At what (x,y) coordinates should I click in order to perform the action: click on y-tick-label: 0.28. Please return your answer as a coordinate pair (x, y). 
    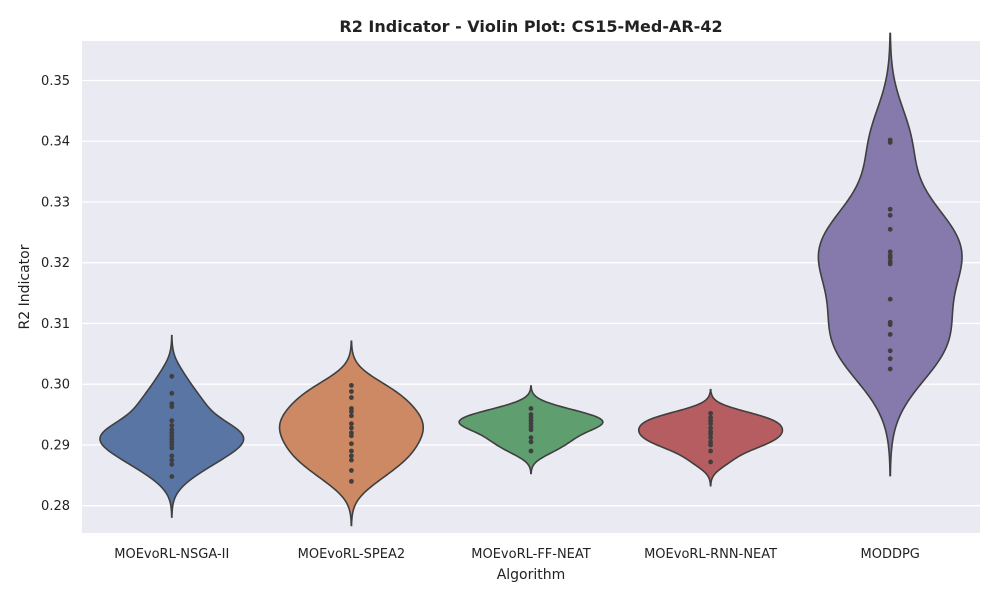
    Looking at the image, I should click on (55, 506).